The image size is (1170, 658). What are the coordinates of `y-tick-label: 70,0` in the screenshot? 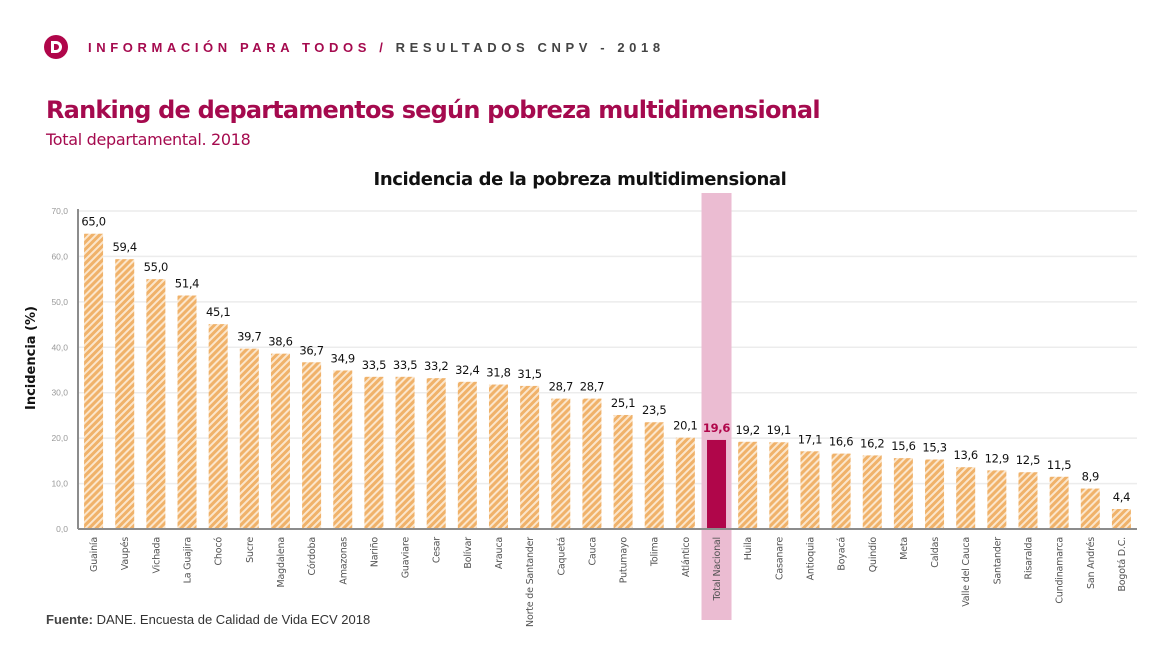 It's located at (59, 211).